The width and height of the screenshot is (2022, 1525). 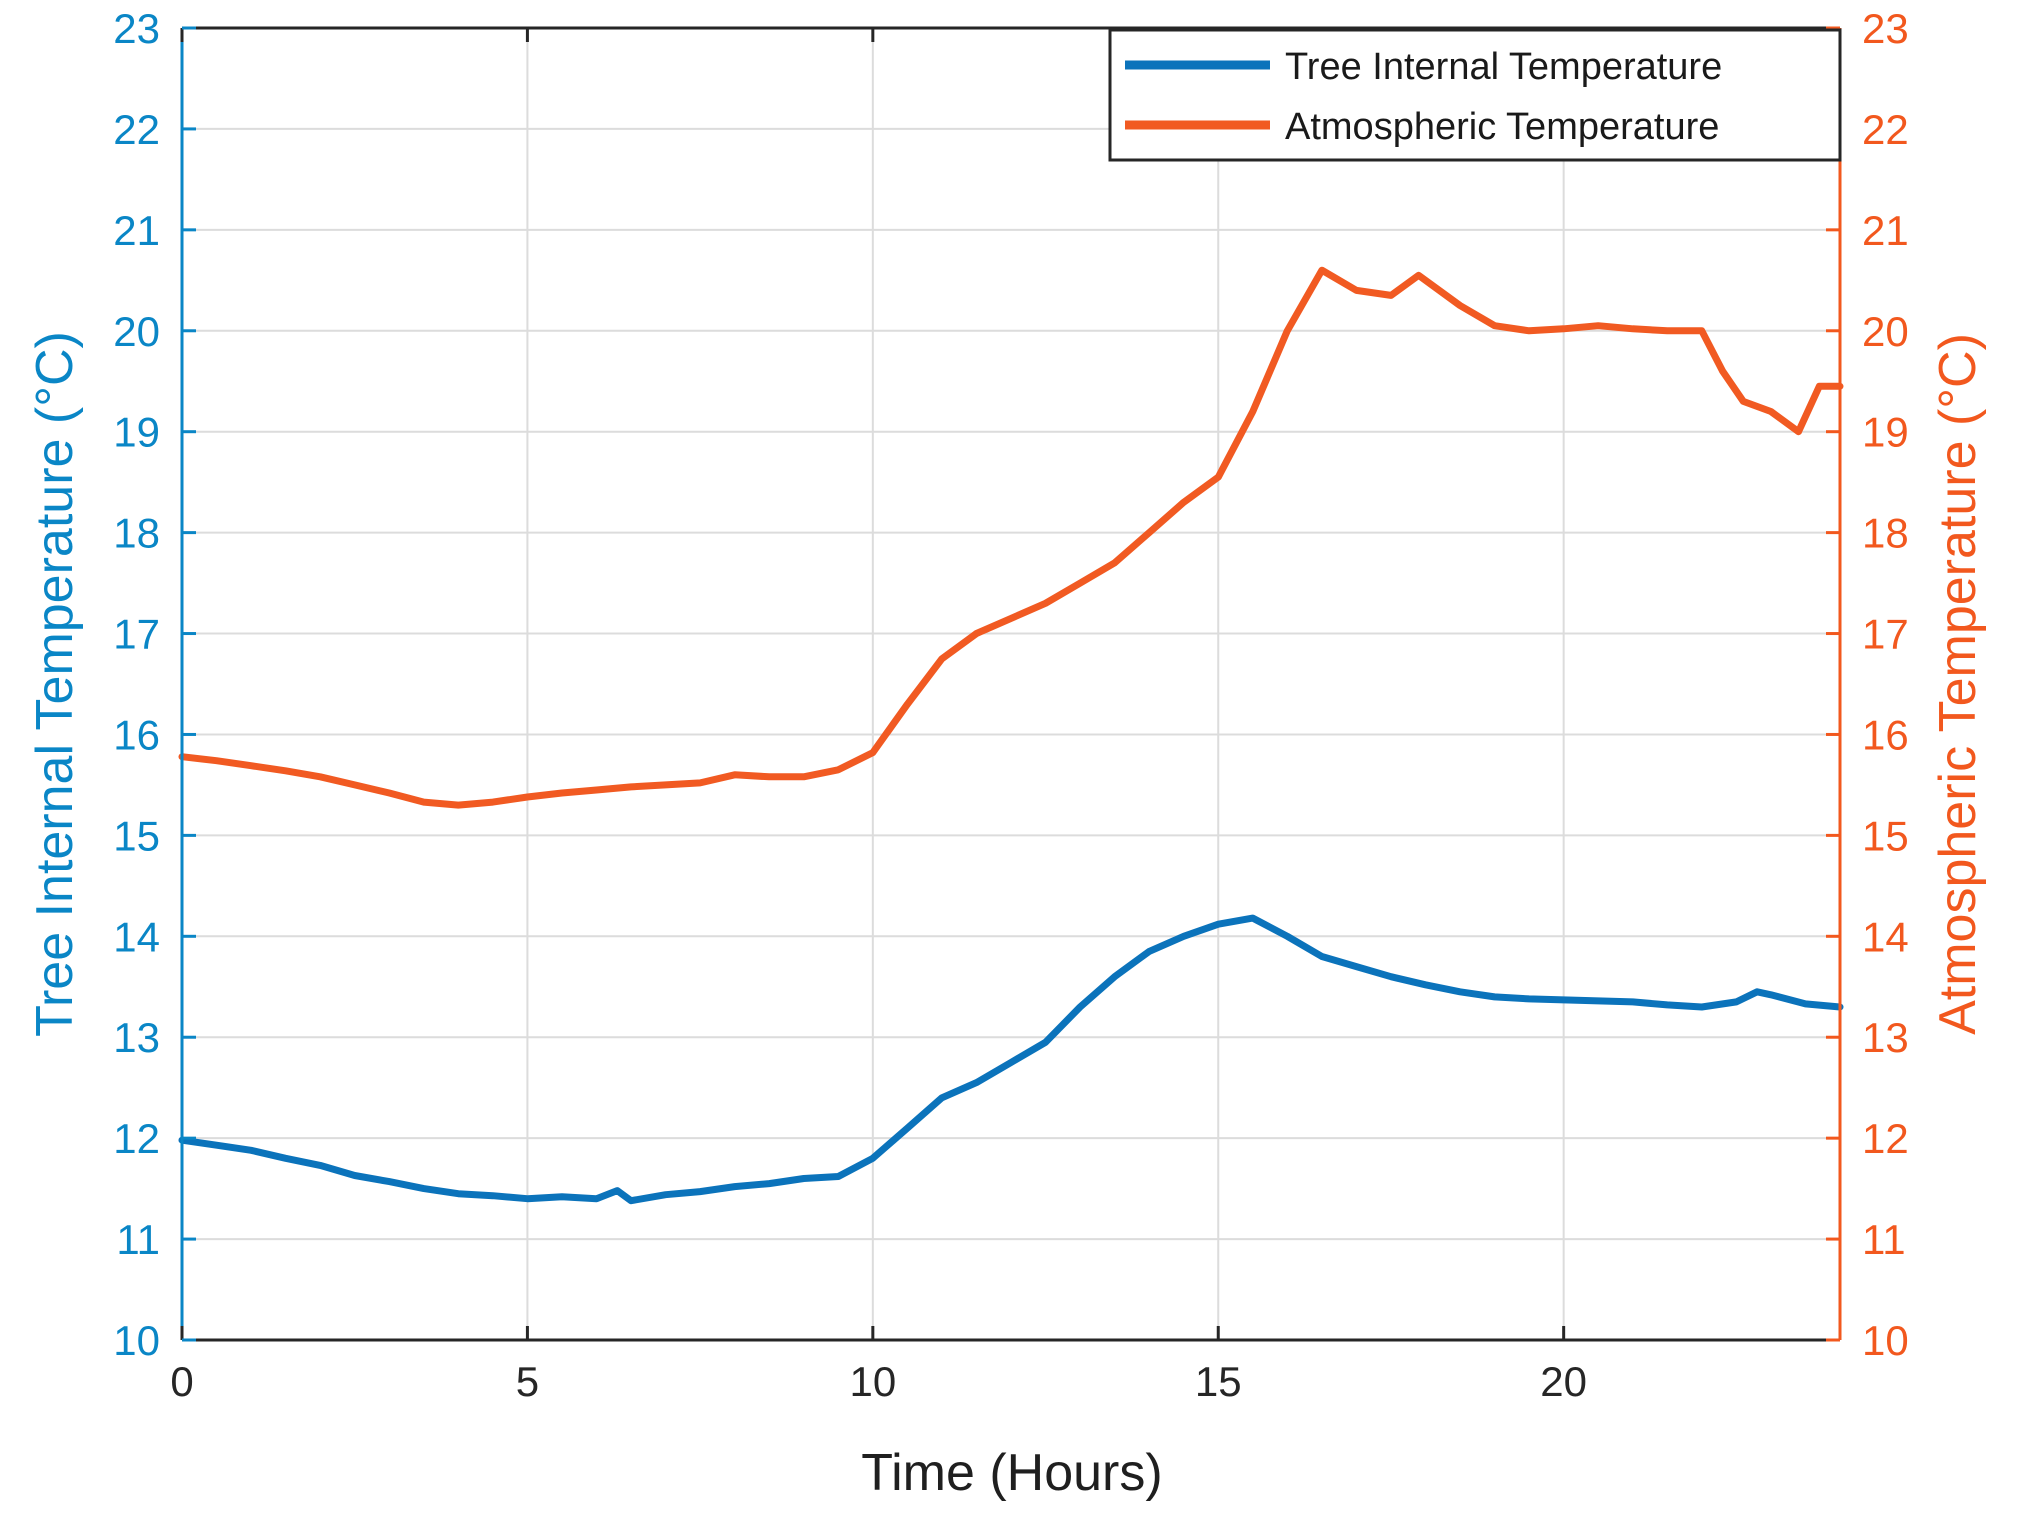 I want to click on legend-label-atmospheric: Atmospheric Temperature, so click(x=1502, y=127).